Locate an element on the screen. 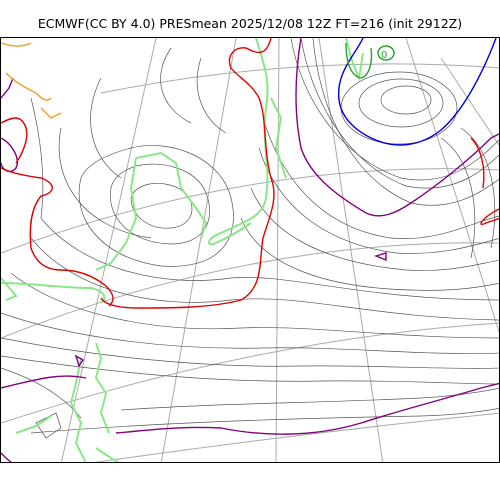 This screenshot has width=500, height=500. contour-value-label: 0 is located at coordinates (384, 55).